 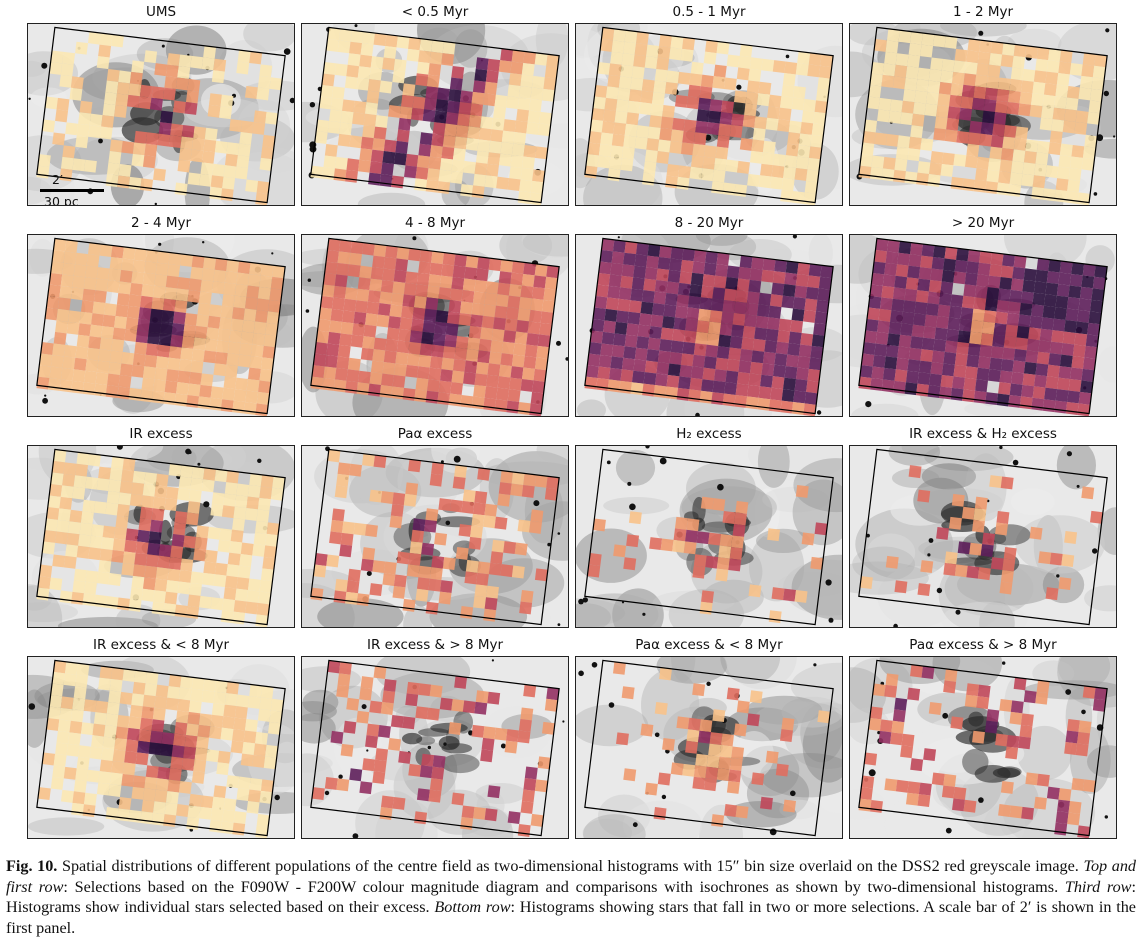 What do you see at coordinates (983, 326) in the screenshot?
I see `histogram-cells` at bounding box center [983, 326].